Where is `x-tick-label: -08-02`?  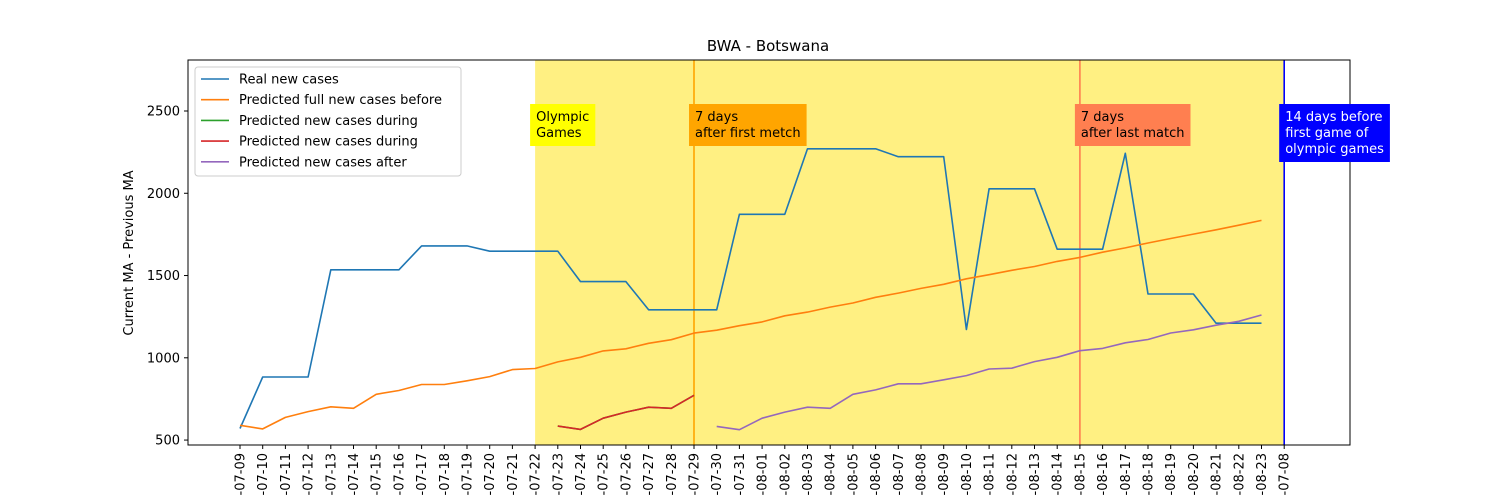 x-tick-label: -08-02 is located at coordinates (785, 474).